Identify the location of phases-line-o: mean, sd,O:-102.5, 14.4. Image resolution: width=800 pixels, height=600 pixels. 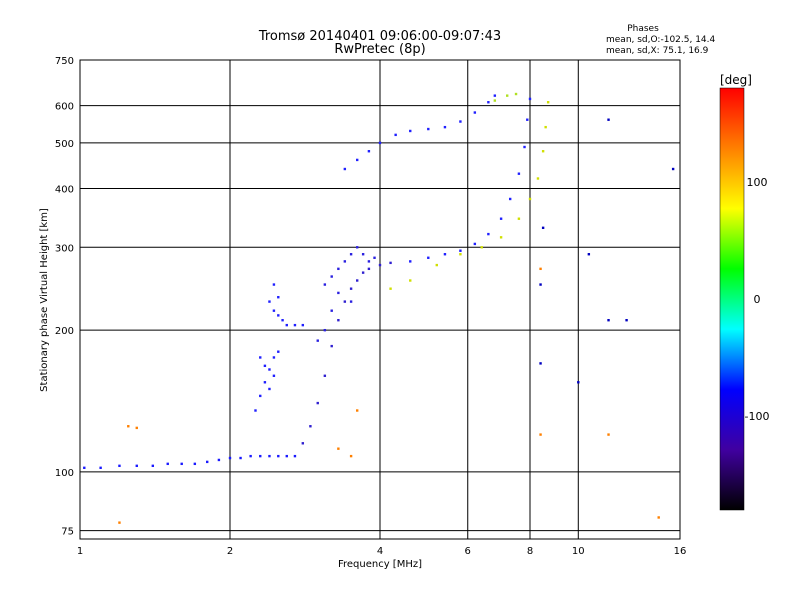
(661, 40).